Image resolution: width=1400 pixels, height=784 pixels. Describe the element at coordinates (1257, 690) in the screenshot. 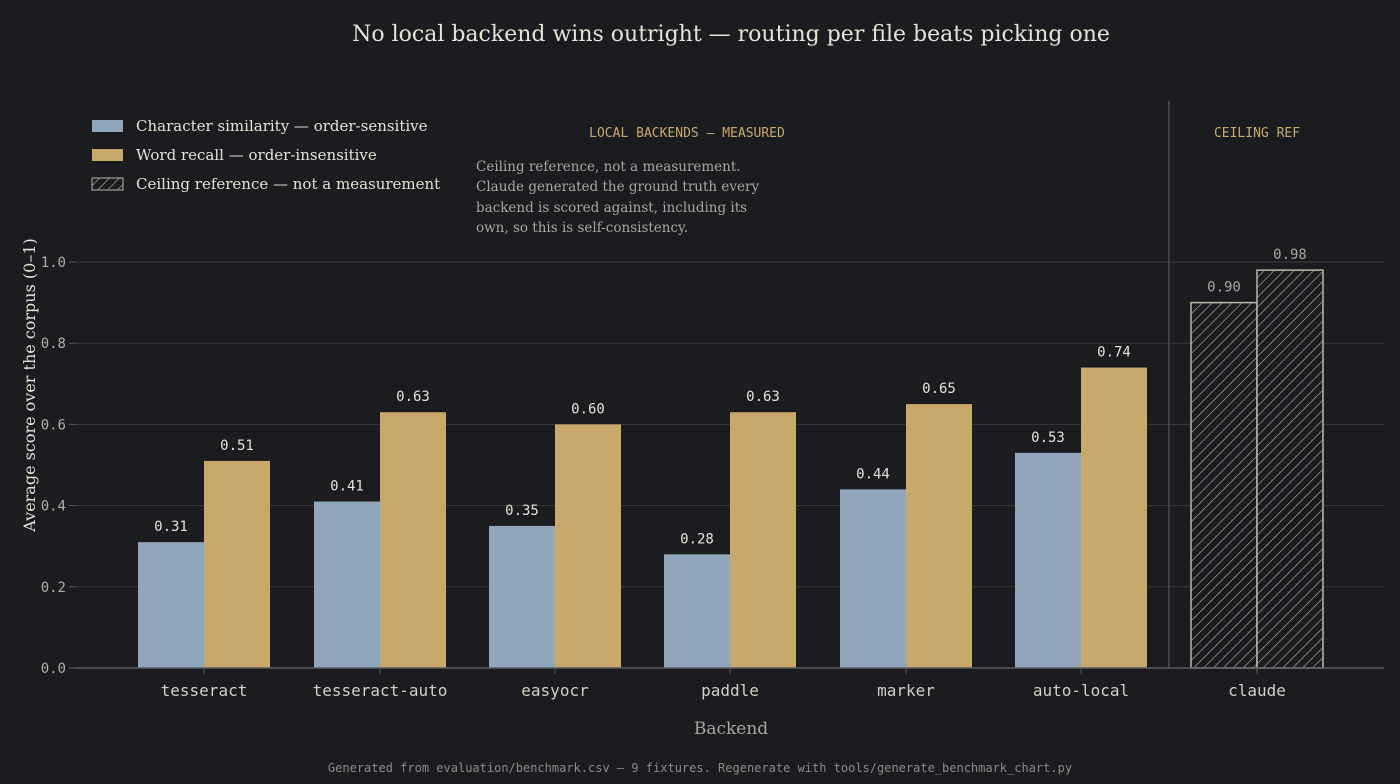

I see `x-tick-label: claude` at that location.